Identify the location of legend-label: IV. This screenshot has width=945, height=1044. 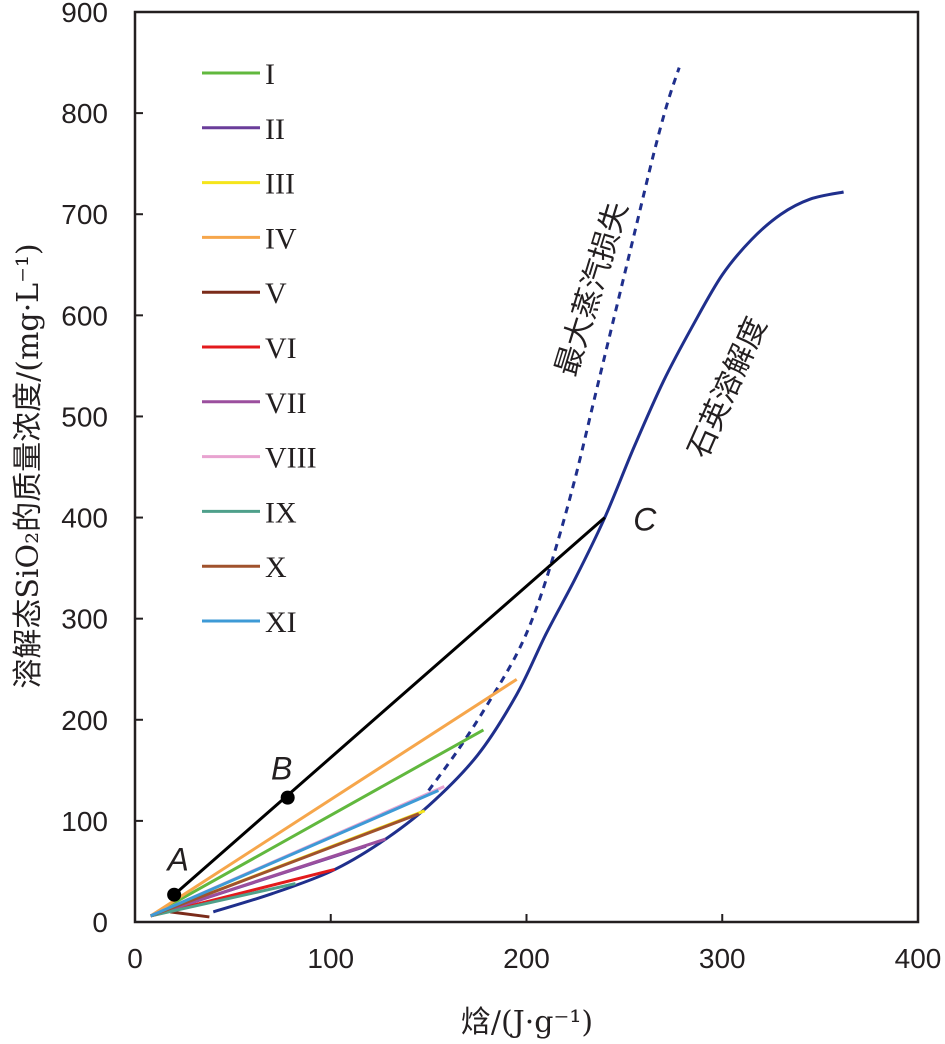
(281, 238).